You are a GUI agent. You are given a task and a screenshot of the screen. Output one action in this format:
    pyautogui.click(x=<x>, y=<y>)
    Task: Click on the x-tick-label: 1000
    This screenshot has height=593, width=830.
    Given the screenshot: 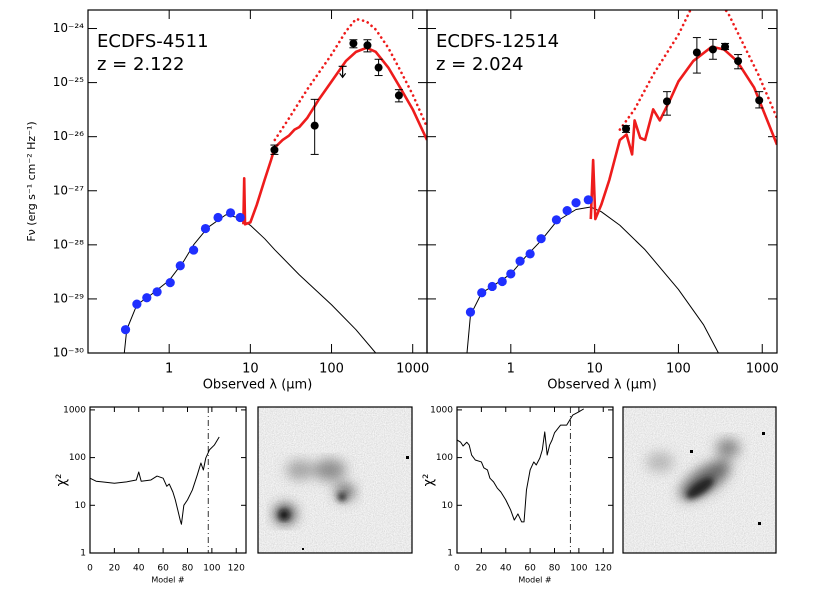 What is the action you would take?
    pyautogui.click(x=762, y=369)
    